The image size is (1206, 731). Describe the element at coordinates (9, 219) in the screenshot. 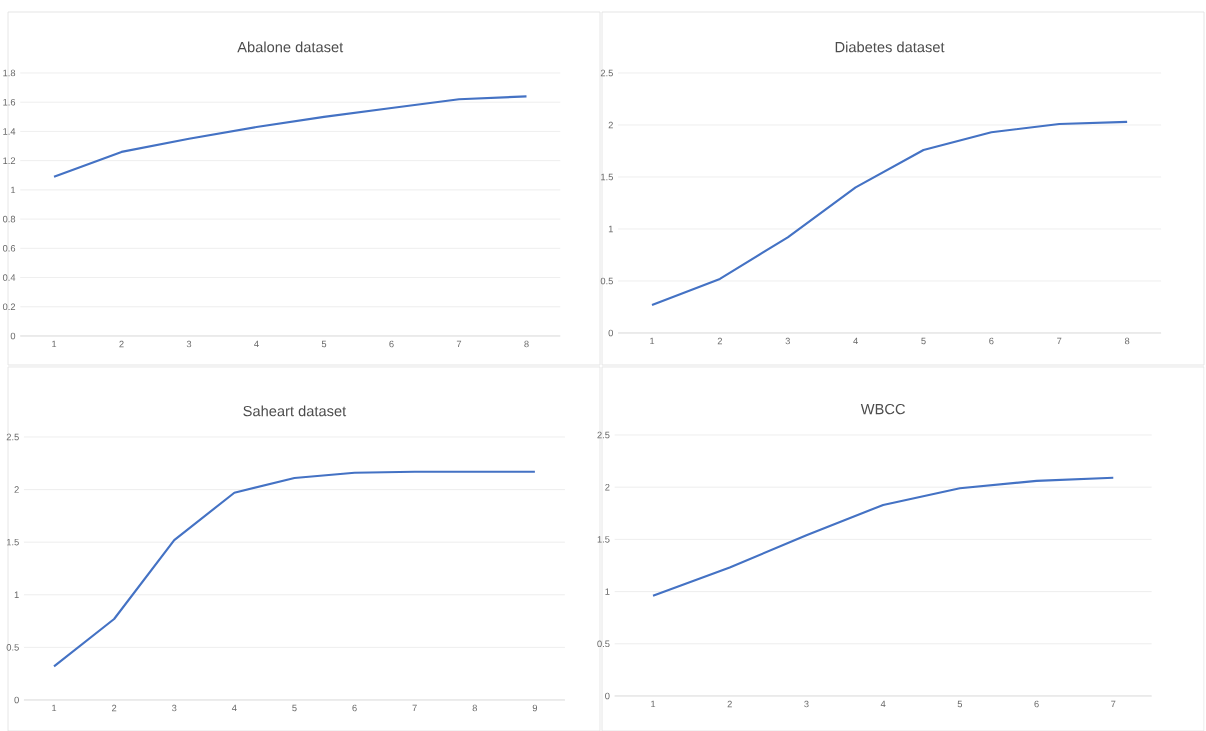

I see `y-tick-label: 0.8` at that location.